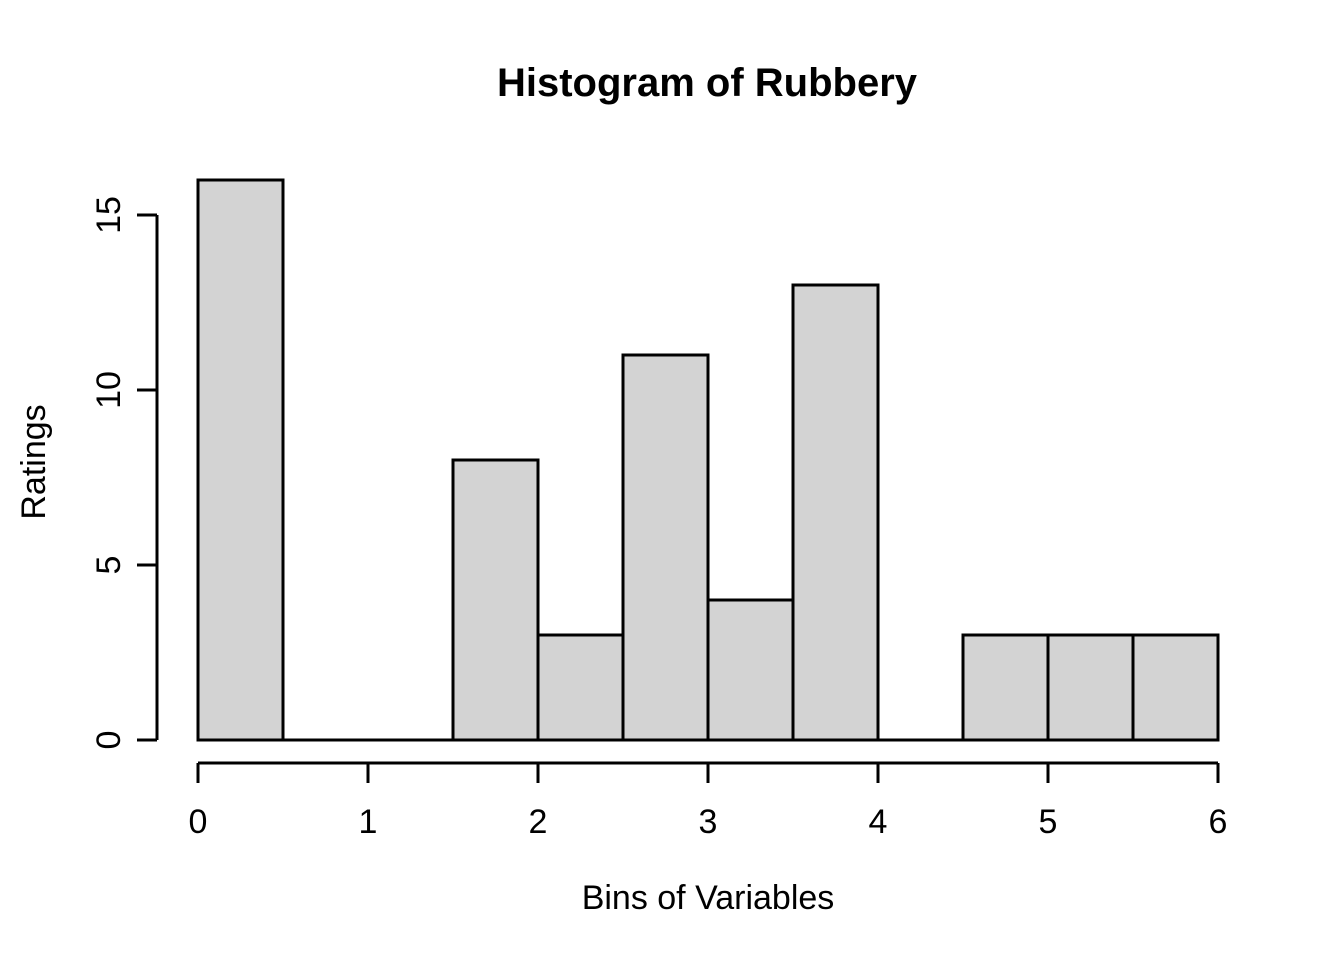 The height and width of the screenshot is (960, 1344). Describe the element at coordinates (198, 822) in the screenshot. I see `x-axis-tick-label: 0` at that location.